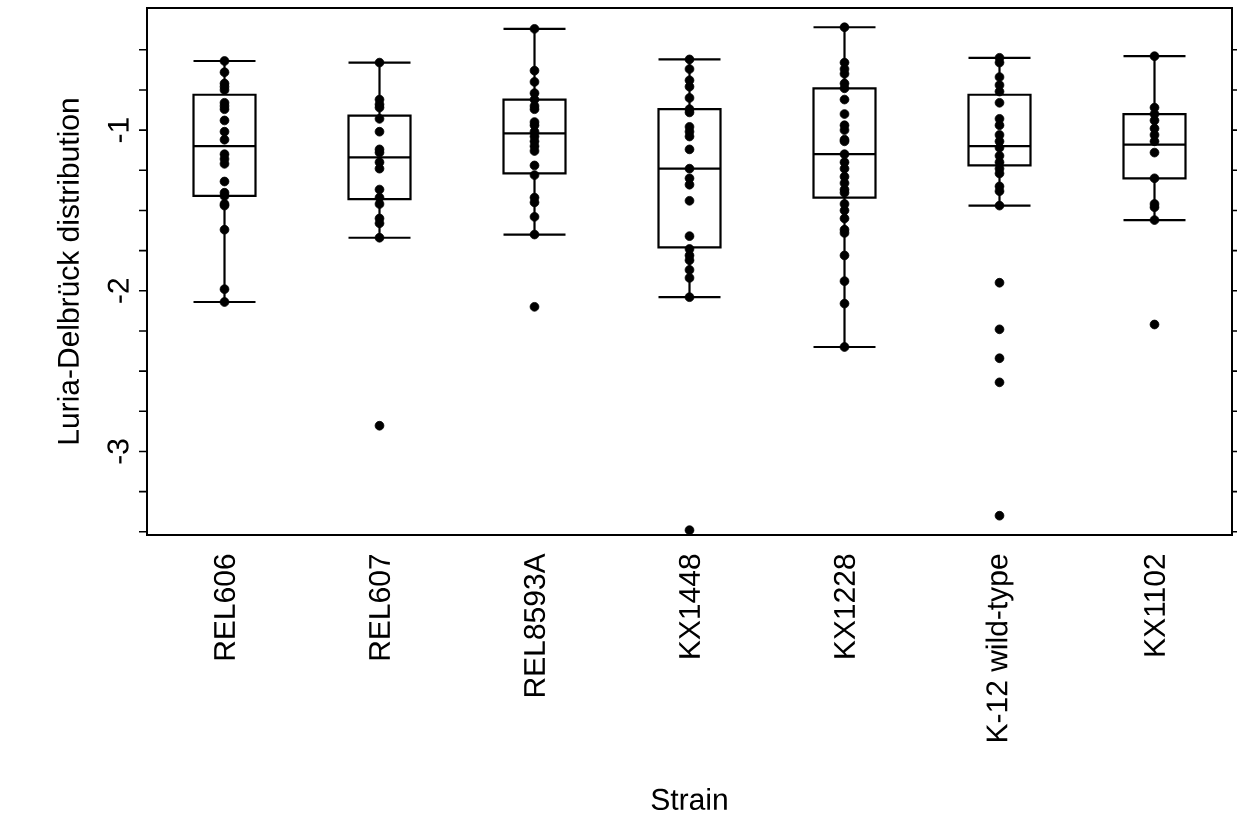 This screenshot has width=1237, height=839. What do you see at coordinates (1154, 605) in the screenshot?
I see `x-tick-label: KX1102` at bounding box center [1154, 605].